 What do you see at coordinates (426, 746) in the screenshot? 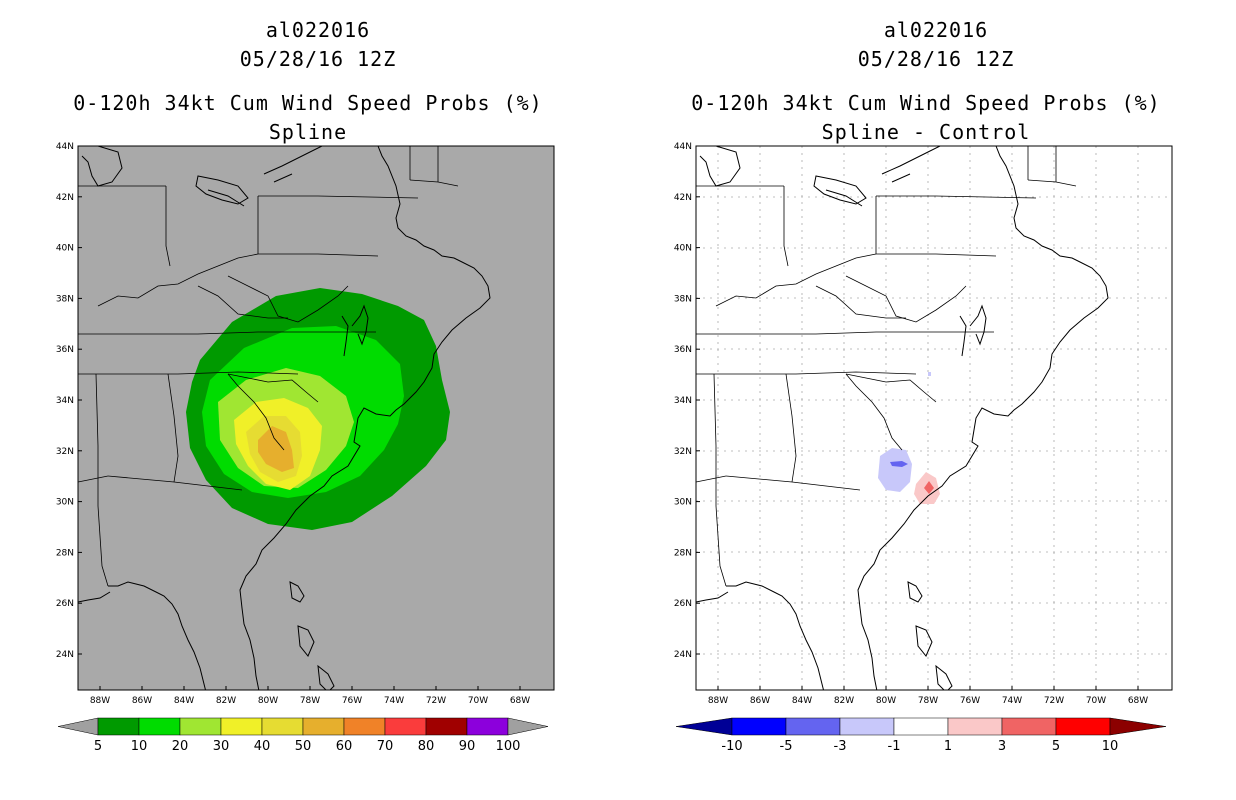
I see `colorbar-label: 80` at bounding box center [426, 746].